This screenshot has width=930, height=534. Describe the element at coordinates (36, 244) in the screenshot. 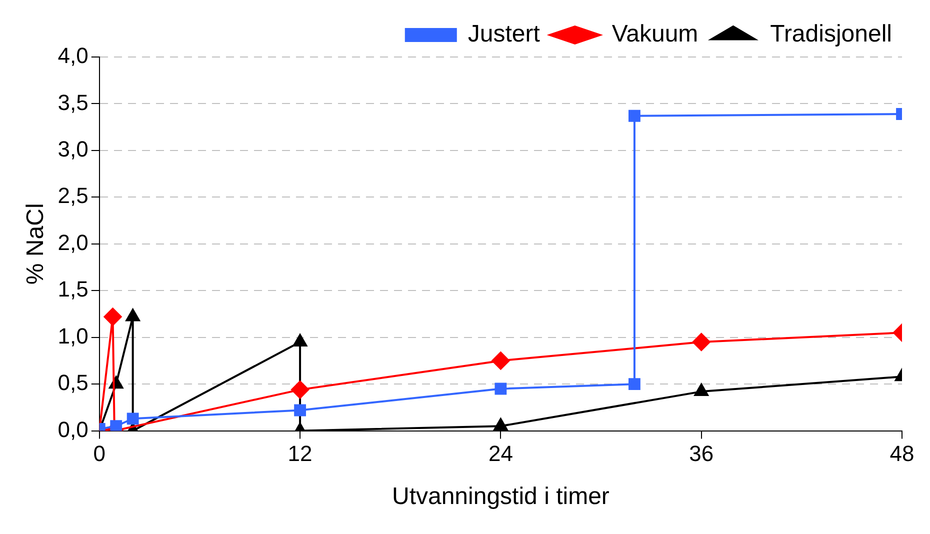

I see `y-axis-title: % NaCl` at that location.